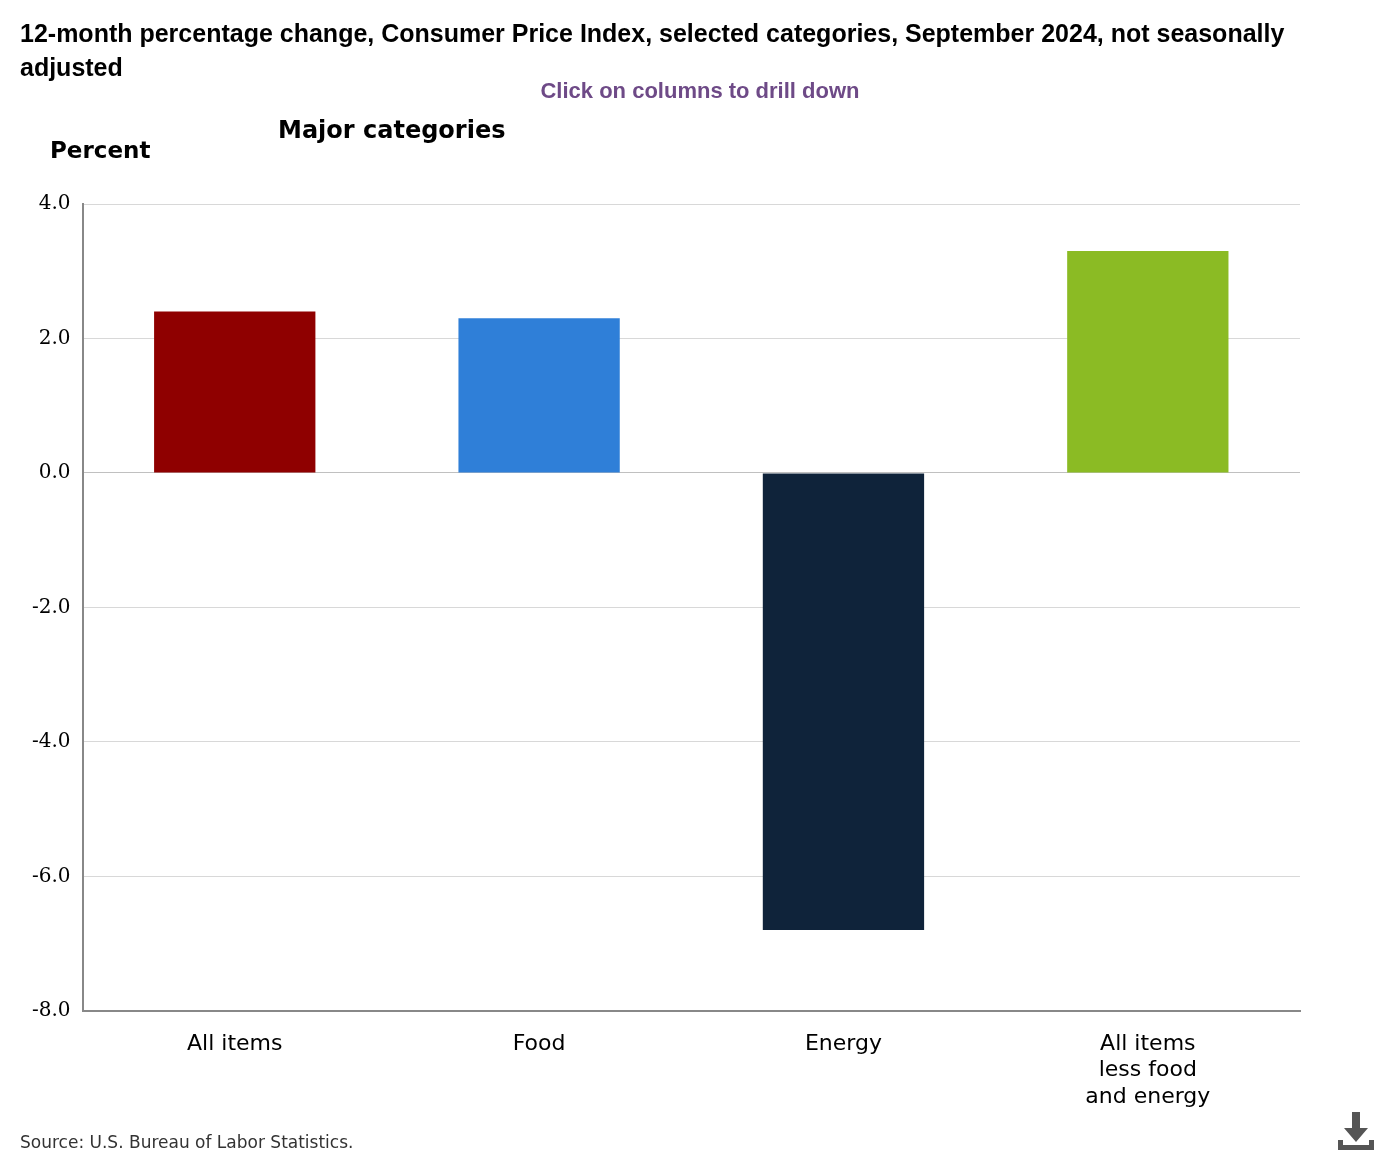 This screenshot has height=1160, width=1400. Describe the element at coordinates (700, 90) in the screenshot. I see `text: Click on columns to drill down` at that location.